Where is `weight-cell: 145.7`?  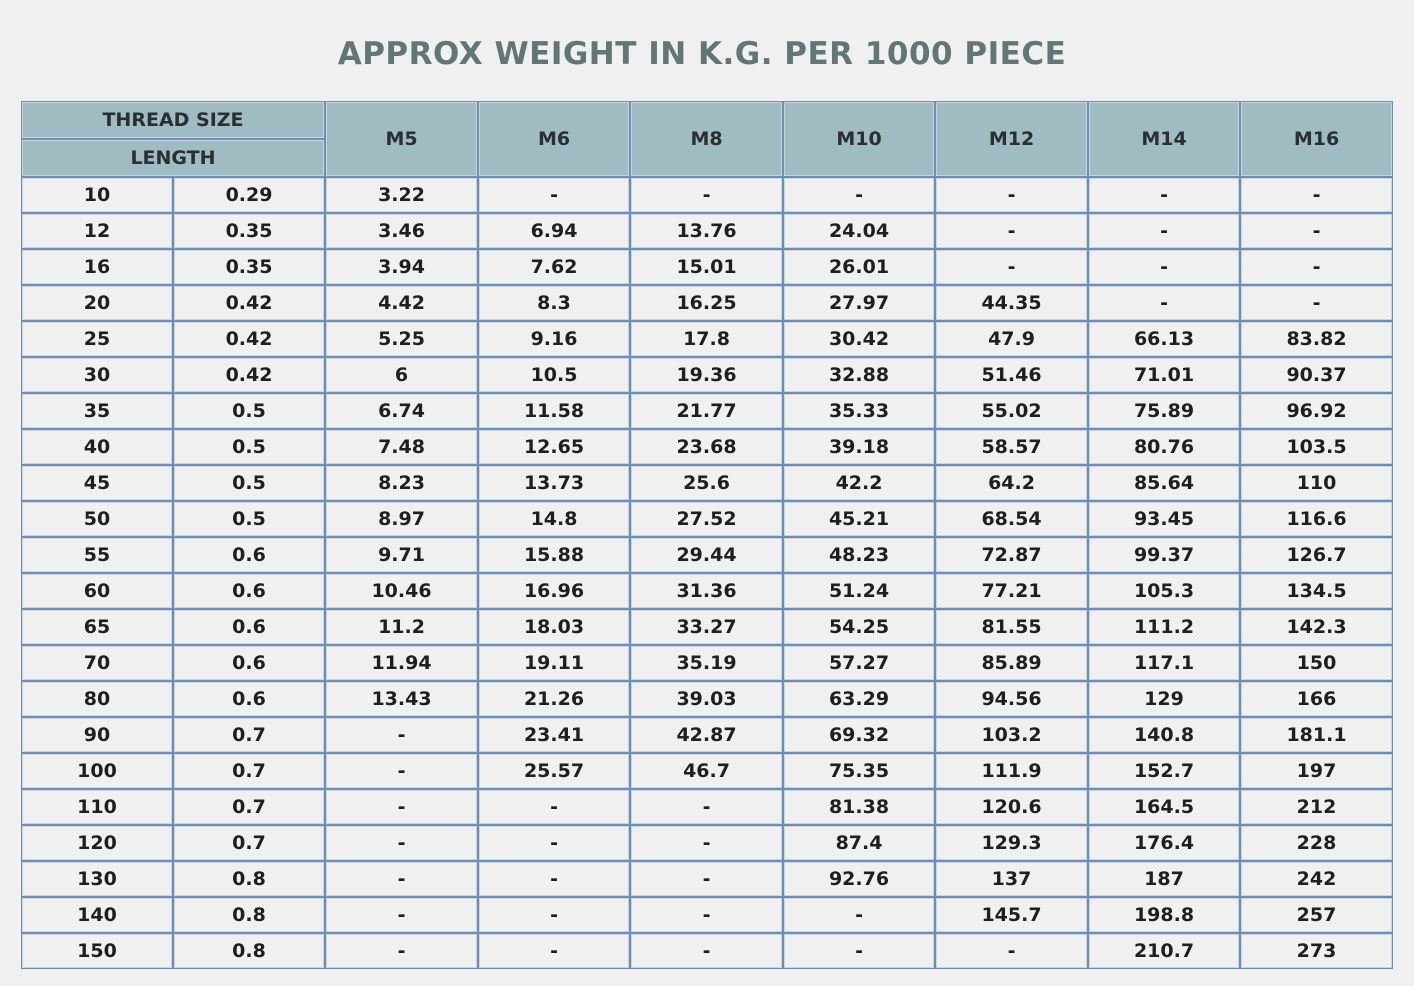 weight-cell: 145.7 is located at coordinates (1012, 915).